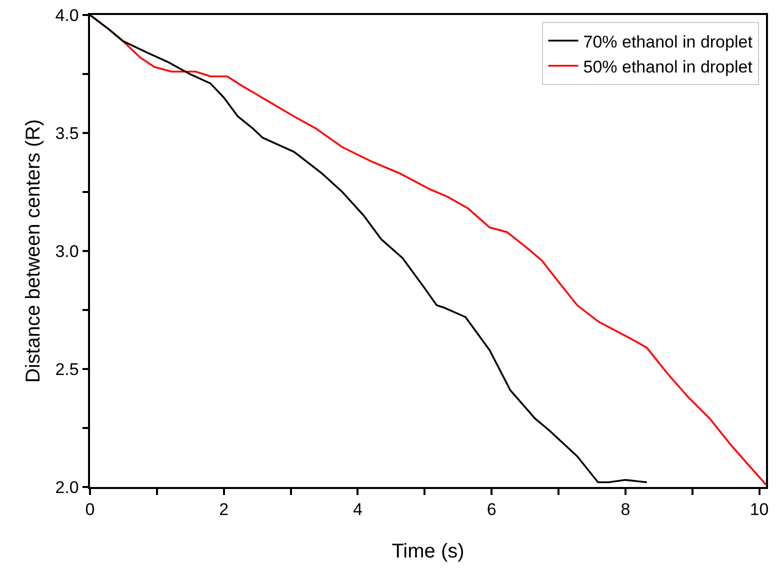 The image size is (776, 577). I want to click on x-tick-label: 0, so click(90, 510).